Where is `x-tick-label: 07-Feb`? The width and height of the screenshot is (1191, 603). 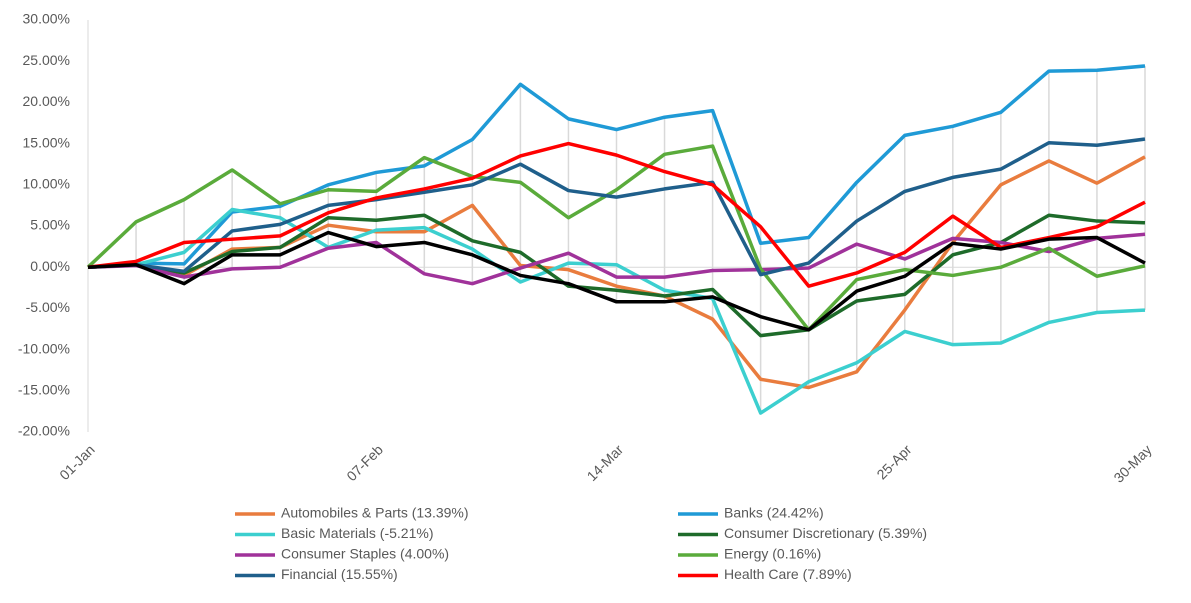
x-tick-label: 07-Feb is located at coordinates (364, 462).